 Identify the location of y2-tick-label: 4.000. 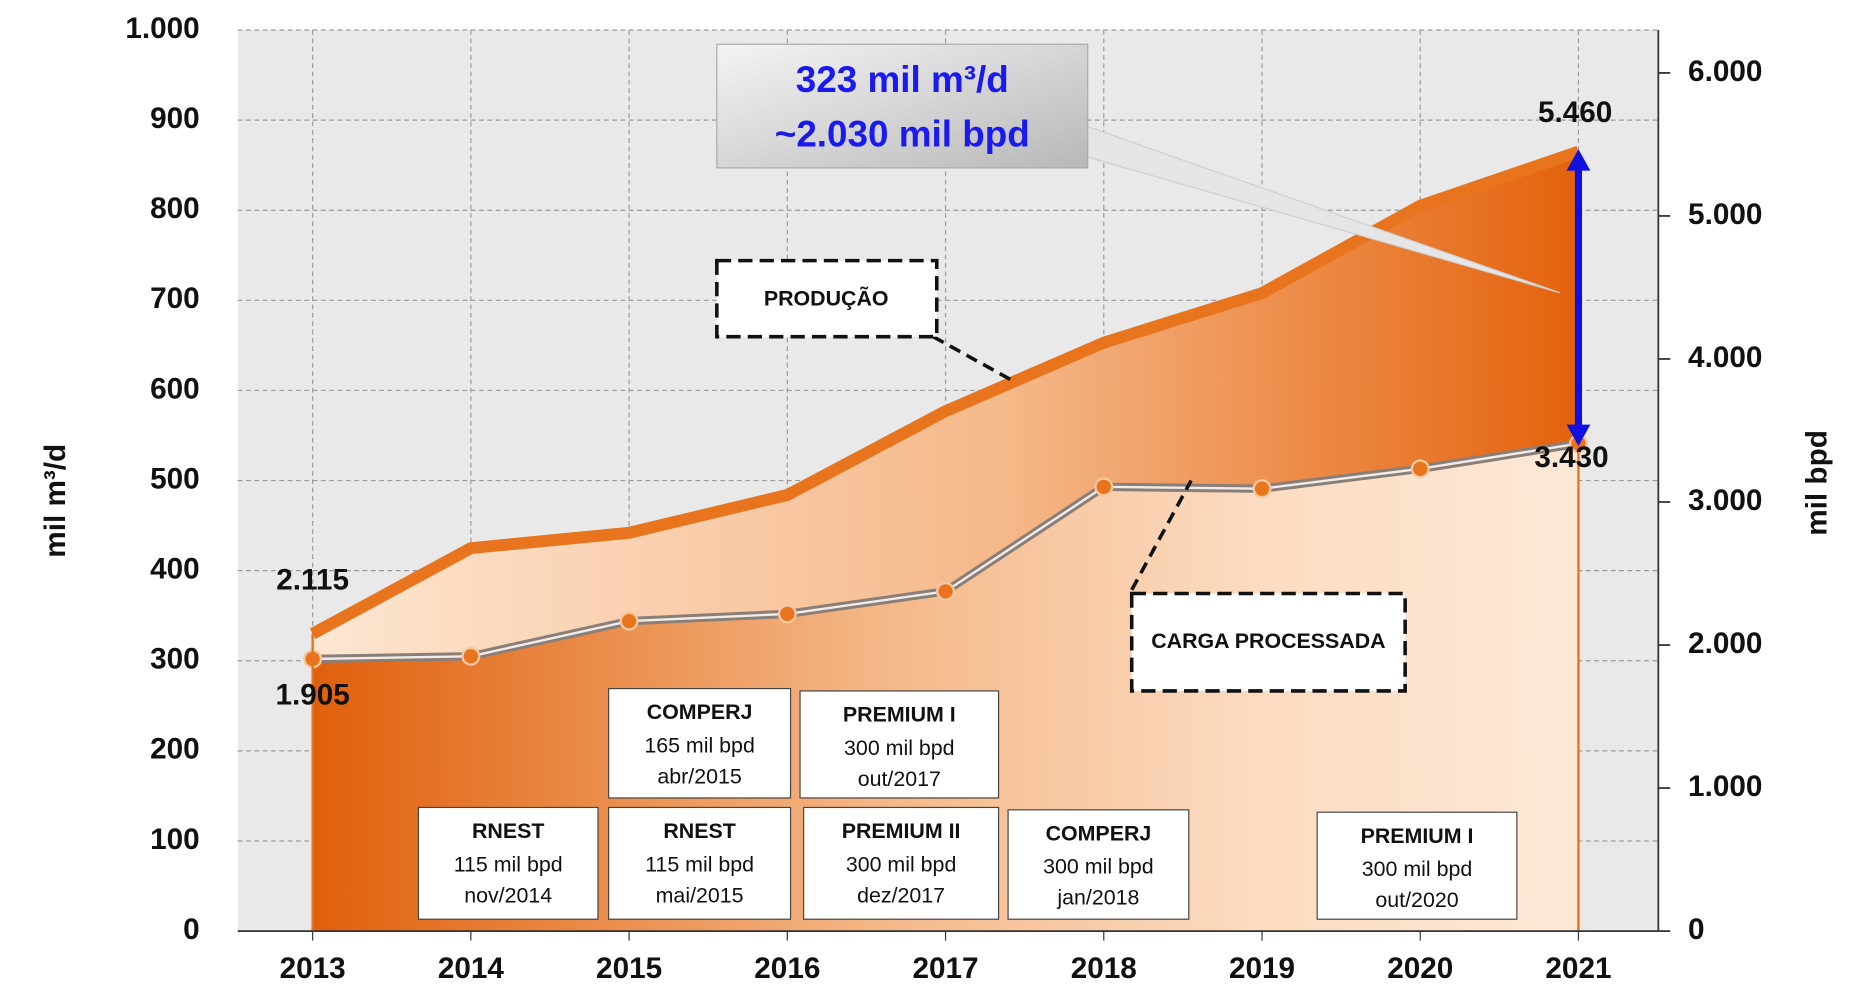
(1725, 357).